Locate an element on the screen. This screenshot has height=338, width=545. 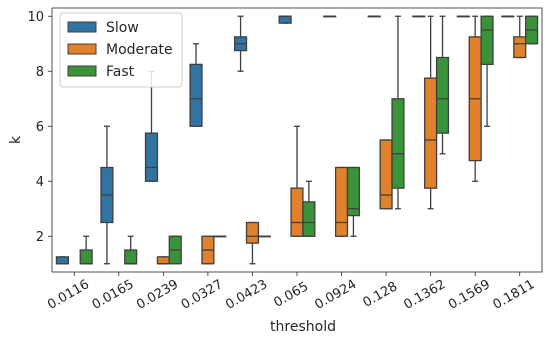
legend-swatch-moderate is located at coordinates (82, 49).